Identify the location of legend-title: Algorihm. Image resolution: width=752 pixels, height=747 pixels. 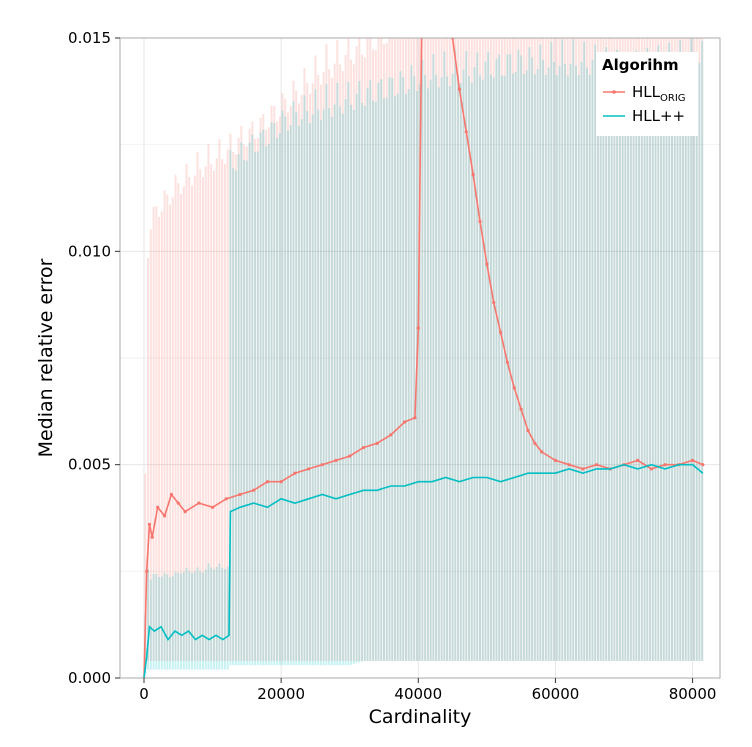
(640, 65).